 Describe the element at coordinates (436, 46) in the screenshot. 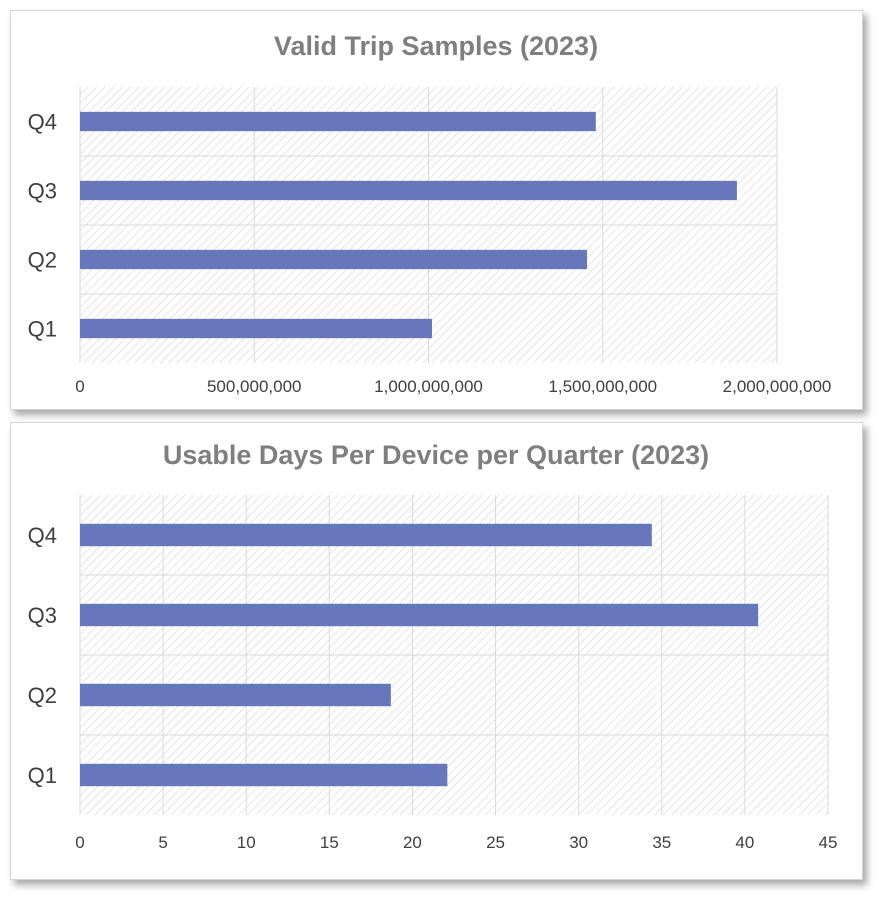

I see `chart-title: Valid Trip Samples (2023)` at that location.